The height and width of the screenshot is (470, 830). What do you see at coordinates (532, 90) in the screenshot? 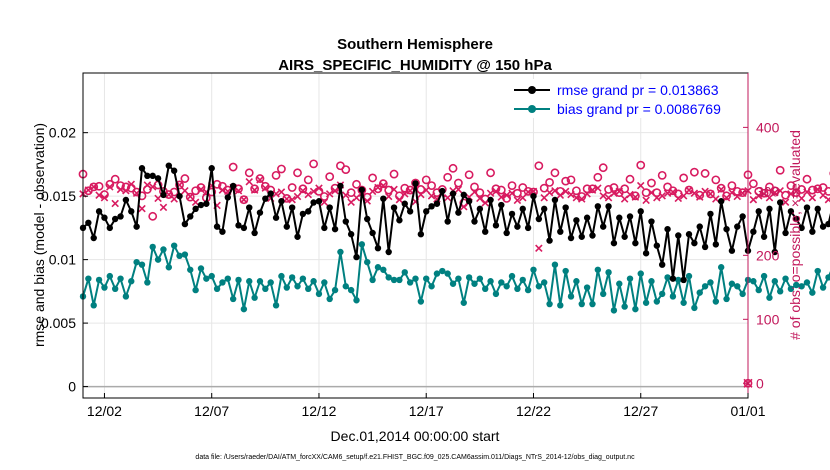
I see `legend-rmse-marker` at bounding box center [532, 90].